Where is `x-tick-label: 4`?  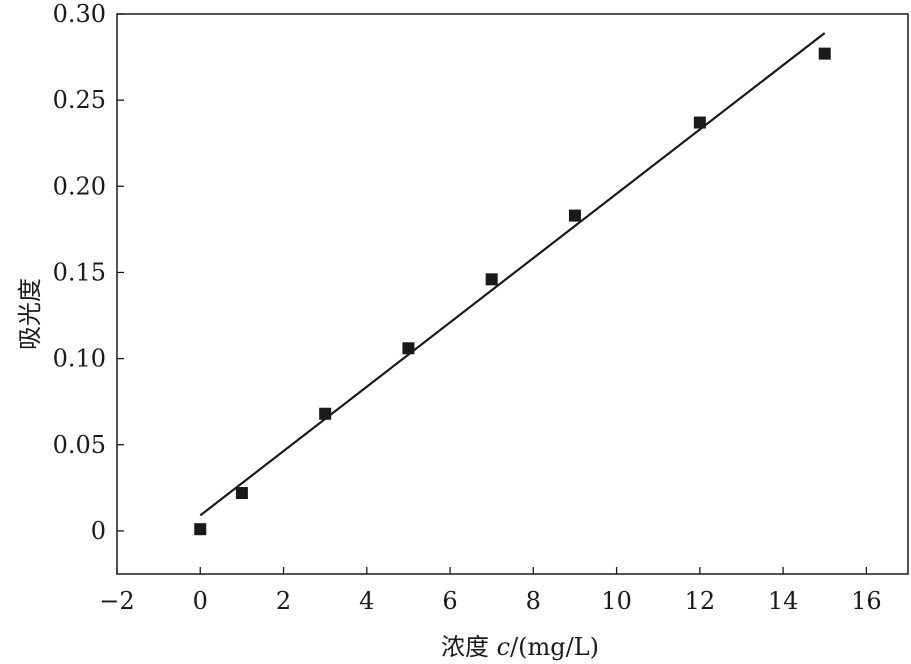
x-tick-label: 4 is located at coordinates (366, 601).